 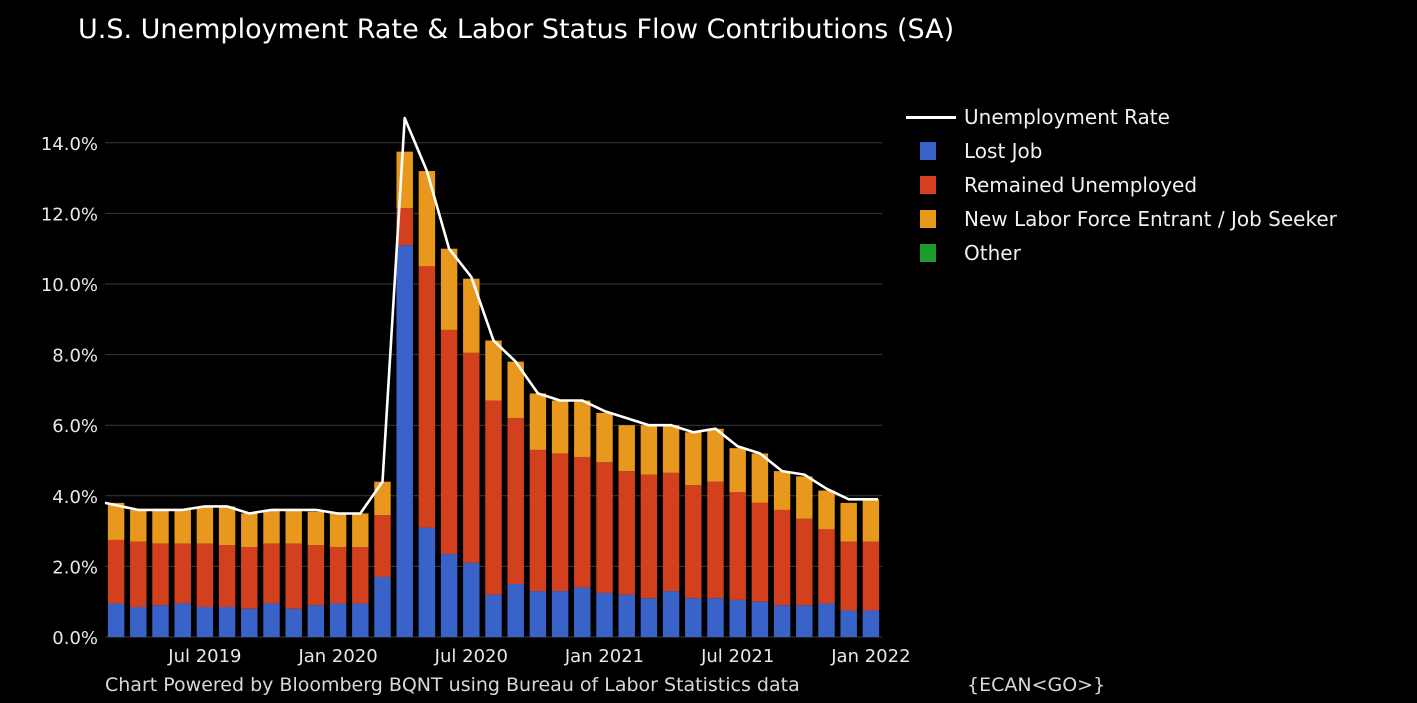 What do you see at coordinates (992, 253) in the screenshot?
I see `legend-label: Other` at bounding box center [992, 253].